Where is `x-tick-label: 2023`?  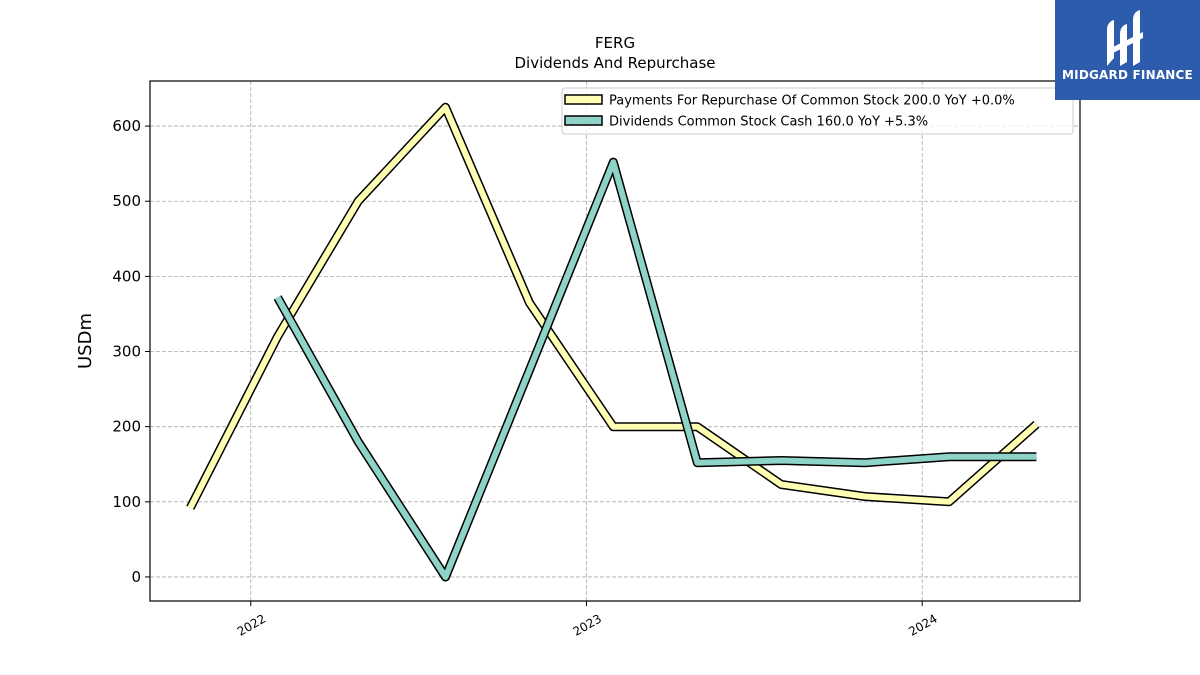
x-tick-label: 2023 is located at coordinates (587, 624).